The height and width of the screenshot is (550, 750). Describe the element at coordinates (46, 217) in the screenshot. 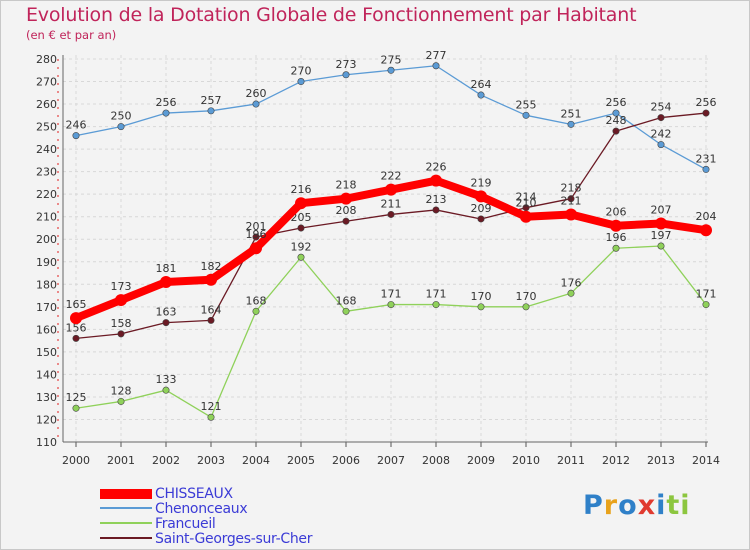

I see `y-tick-label: 210` at that location.